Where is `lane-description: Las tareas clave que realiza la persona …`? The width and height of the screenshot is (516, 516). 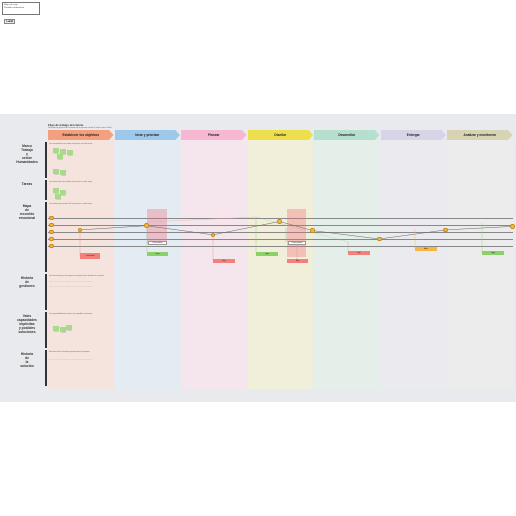
lane-description: Las tareas clave que realiza la persona … is located at coordinates (71, 182).